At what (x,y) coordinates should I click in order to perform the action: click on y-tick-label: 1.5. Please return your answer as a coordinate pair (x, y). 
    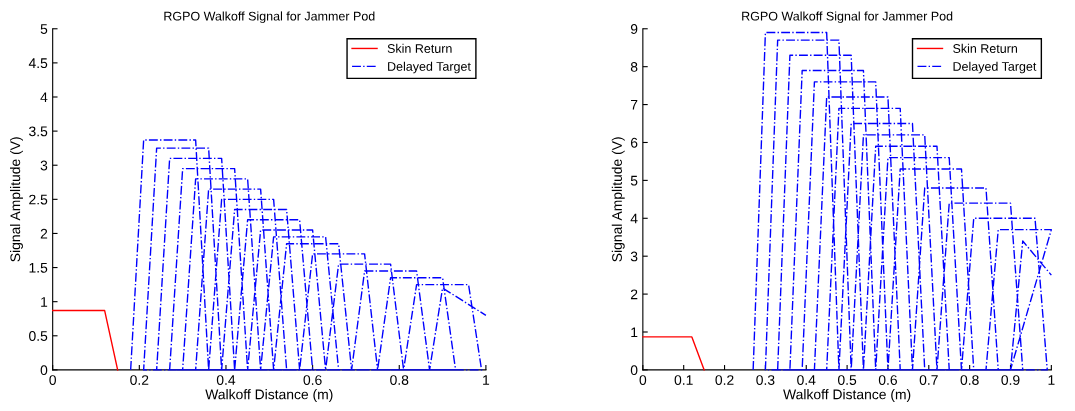
    Looking at the image, I should click on (38, 268).